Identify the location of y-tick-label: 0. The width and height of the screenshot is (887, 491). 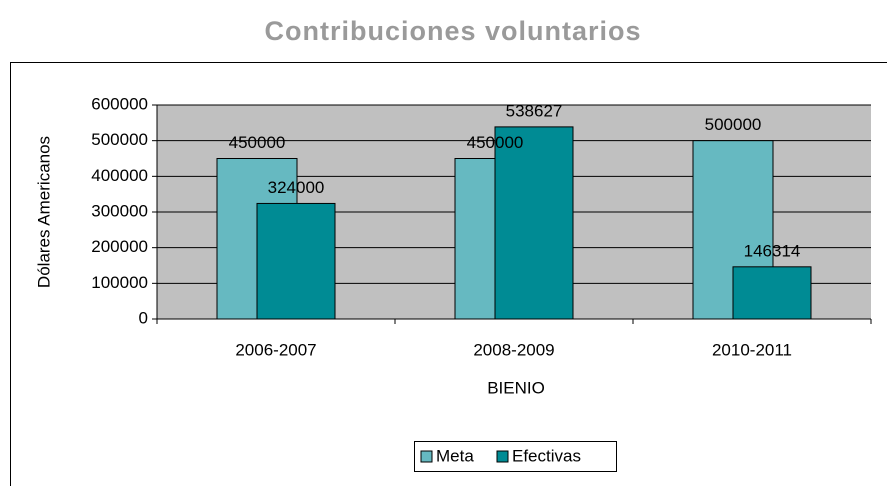
(143, 317).